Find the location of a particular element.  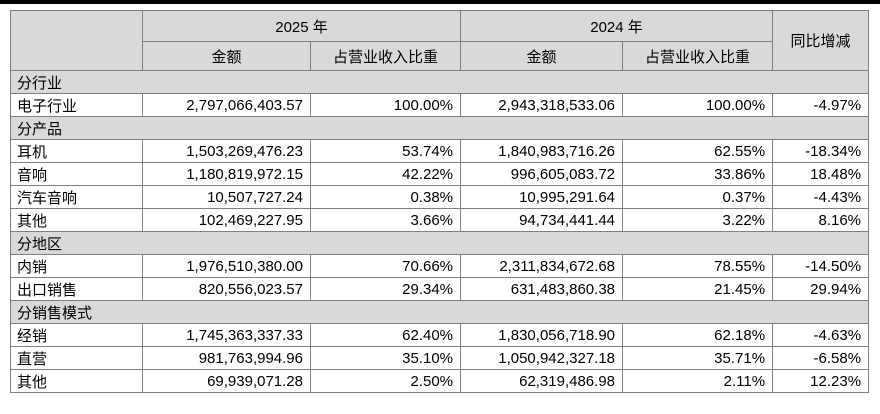

ratio-2025-cell: 29.34% is located at coordinates (385, 289).